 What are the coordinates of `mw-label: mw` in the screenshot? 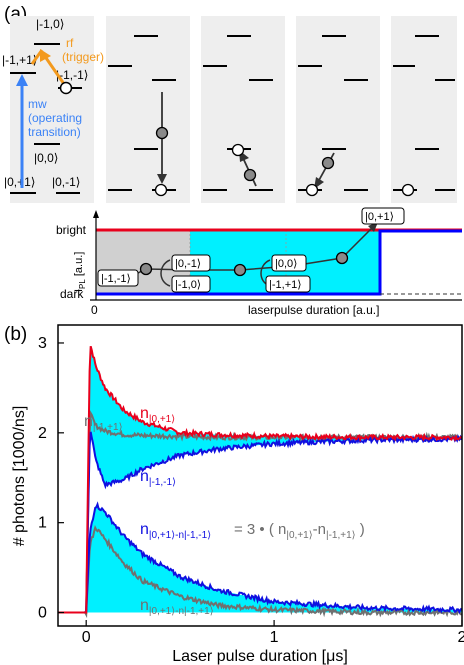 It's located at (37, 104).